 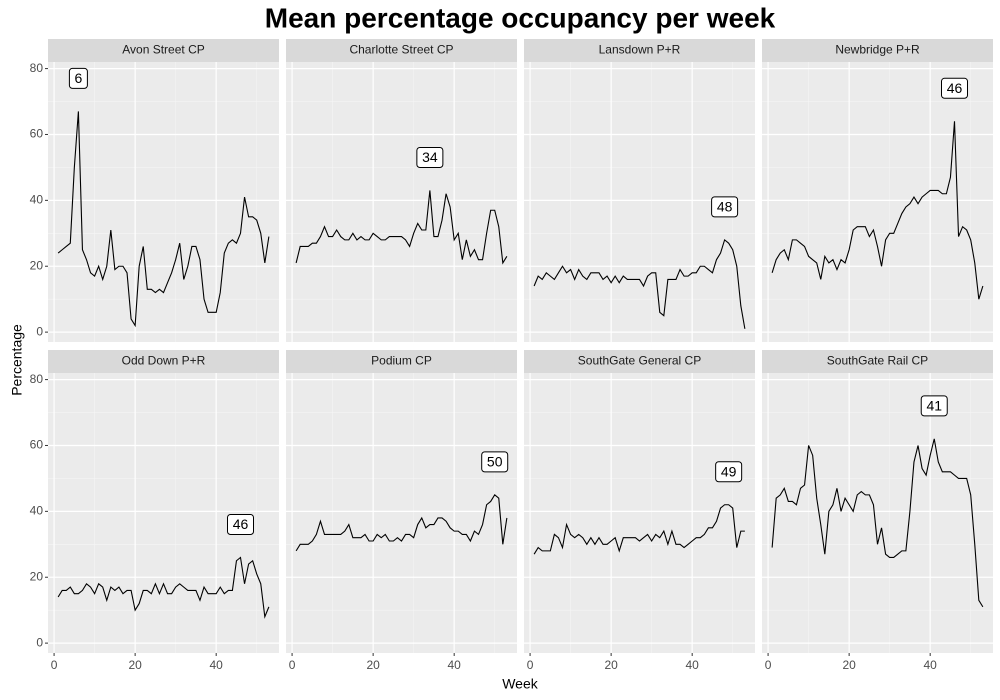 I want to click on annotation-label: 34, so click(x=430, y=157).